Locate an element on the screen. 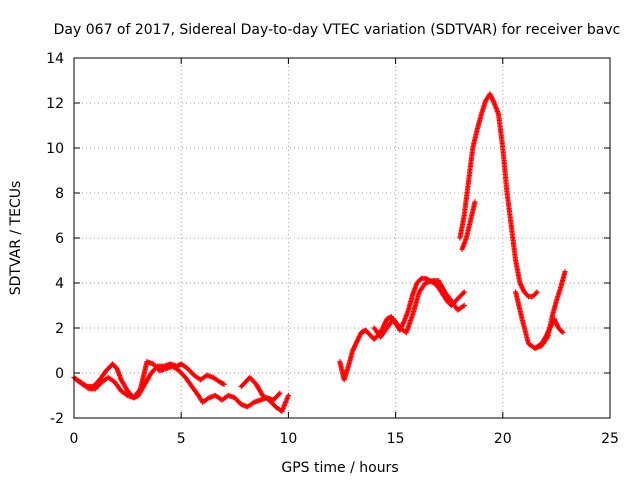  series-track-c is located at coordinates (264, 394).